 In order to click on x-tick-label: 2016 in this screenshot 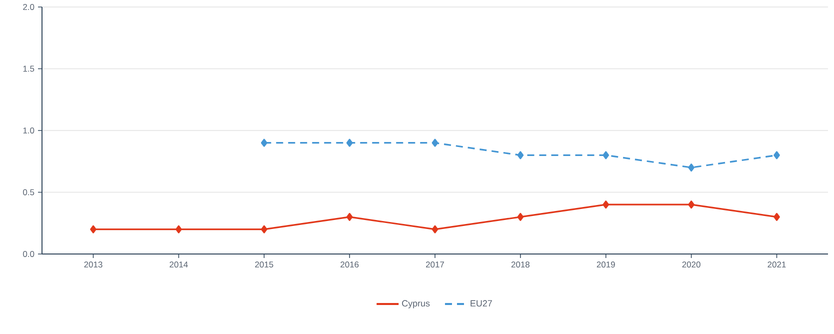, I will do `click(349, 265)`.